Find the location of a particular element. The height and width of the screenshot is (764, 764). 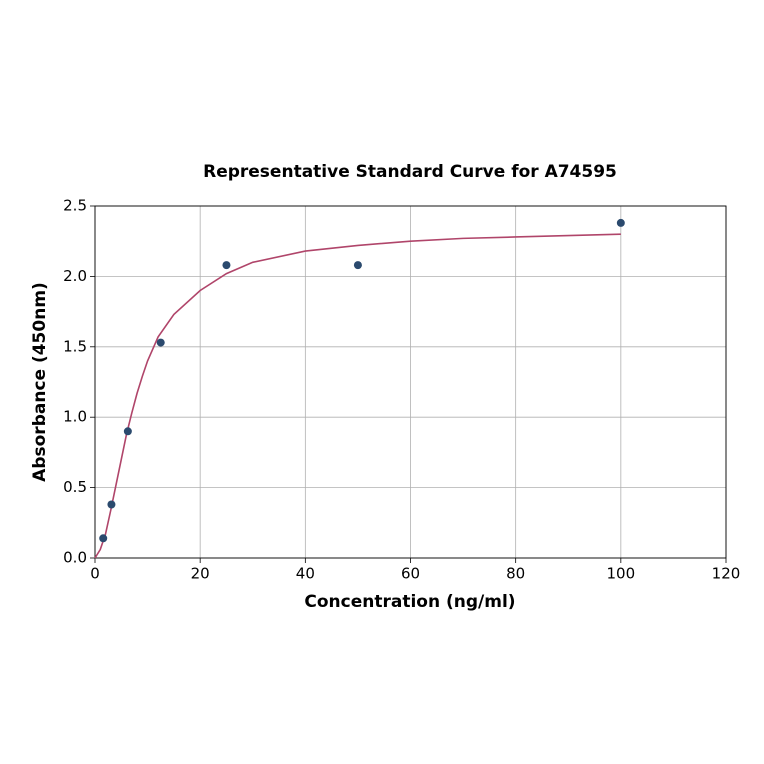

x-tick-label: 20 is located at coordinates (200, 574).